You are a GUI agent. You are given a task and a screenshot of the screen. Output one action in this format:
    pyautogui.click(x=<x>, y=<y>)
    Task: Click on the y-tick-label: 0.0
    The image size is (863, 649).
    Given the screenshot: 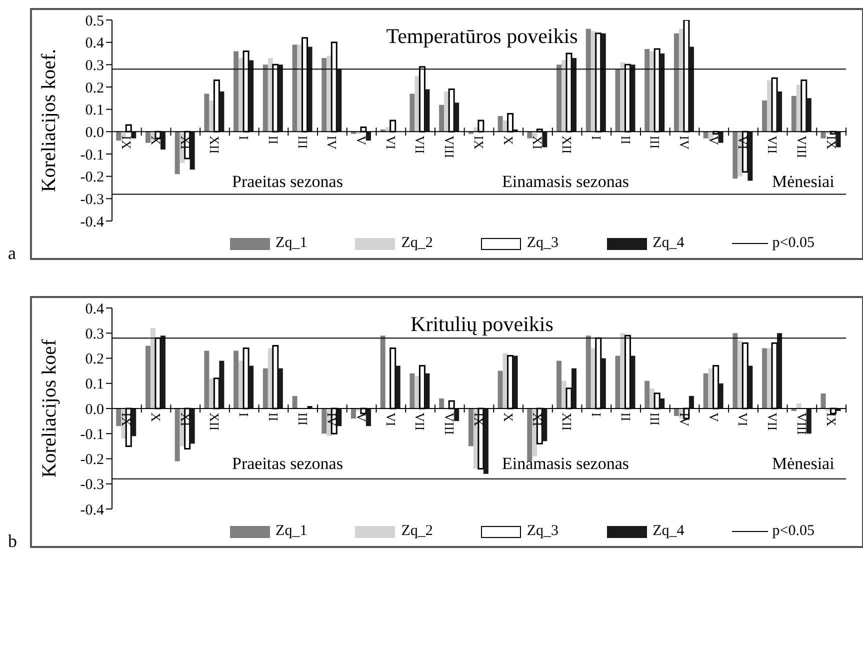 What is the action you would take?
    pyautogui.click(x=94, y=410)
    